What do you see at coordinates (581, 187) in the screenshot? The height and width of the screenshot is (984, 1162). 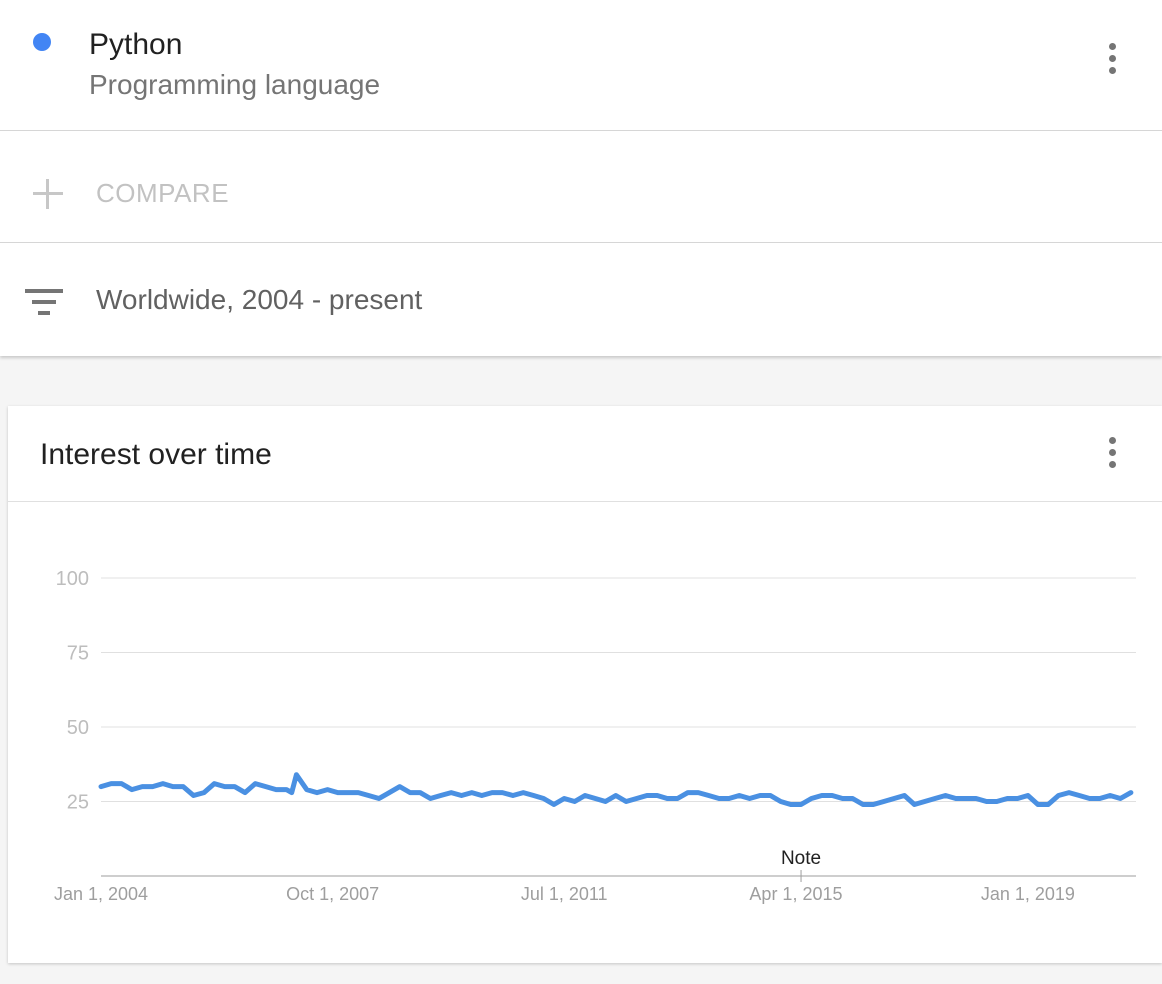 I see `compare-button: COMPARE` at bounding box center [581, 187].